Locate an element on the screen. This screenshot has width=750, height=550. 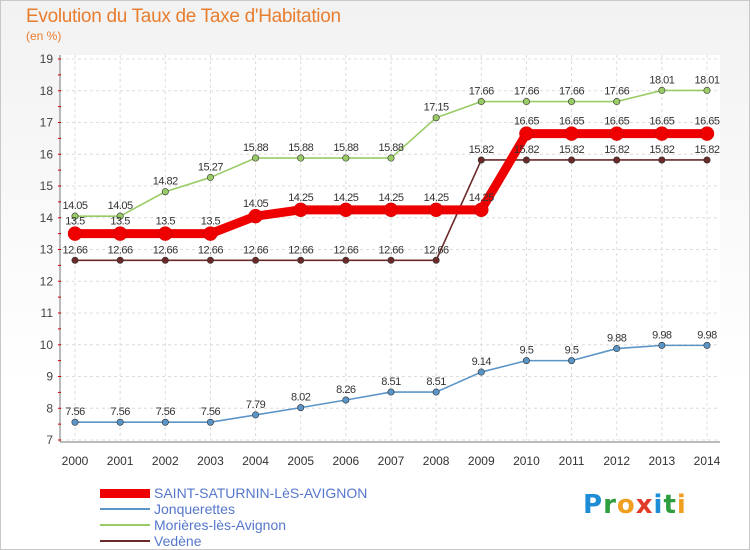
legend-swatch is located at coordinates (125, 525).